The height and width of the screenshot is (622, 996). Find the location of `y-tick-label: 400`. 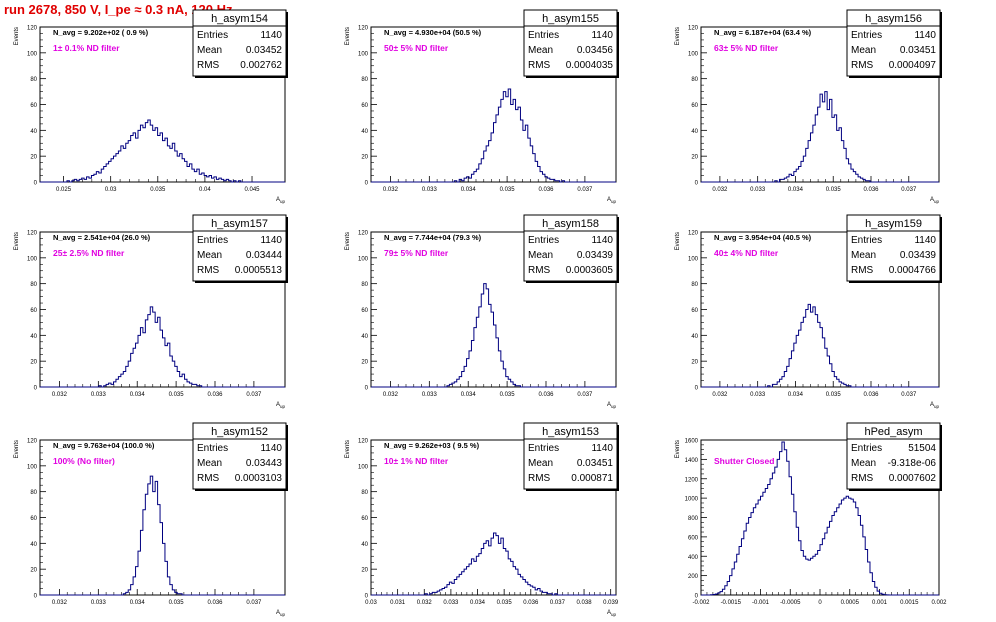

y-tick-label: 400 is located at coordinates (693, 558).